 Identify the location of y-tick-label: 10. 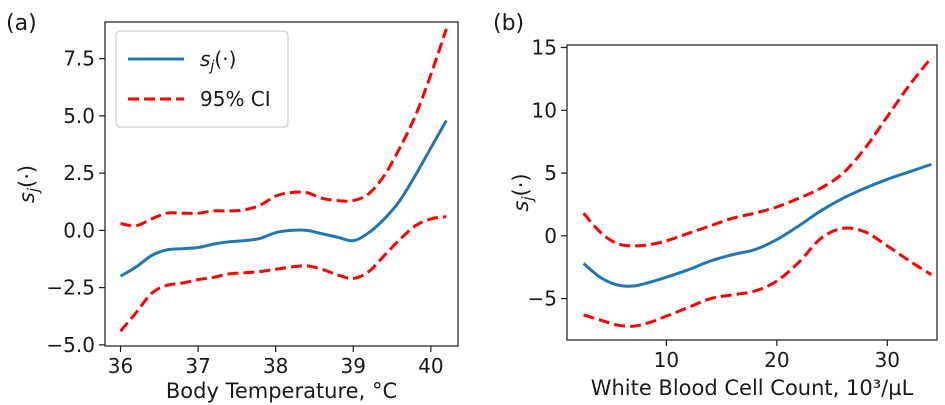
(544, 110).